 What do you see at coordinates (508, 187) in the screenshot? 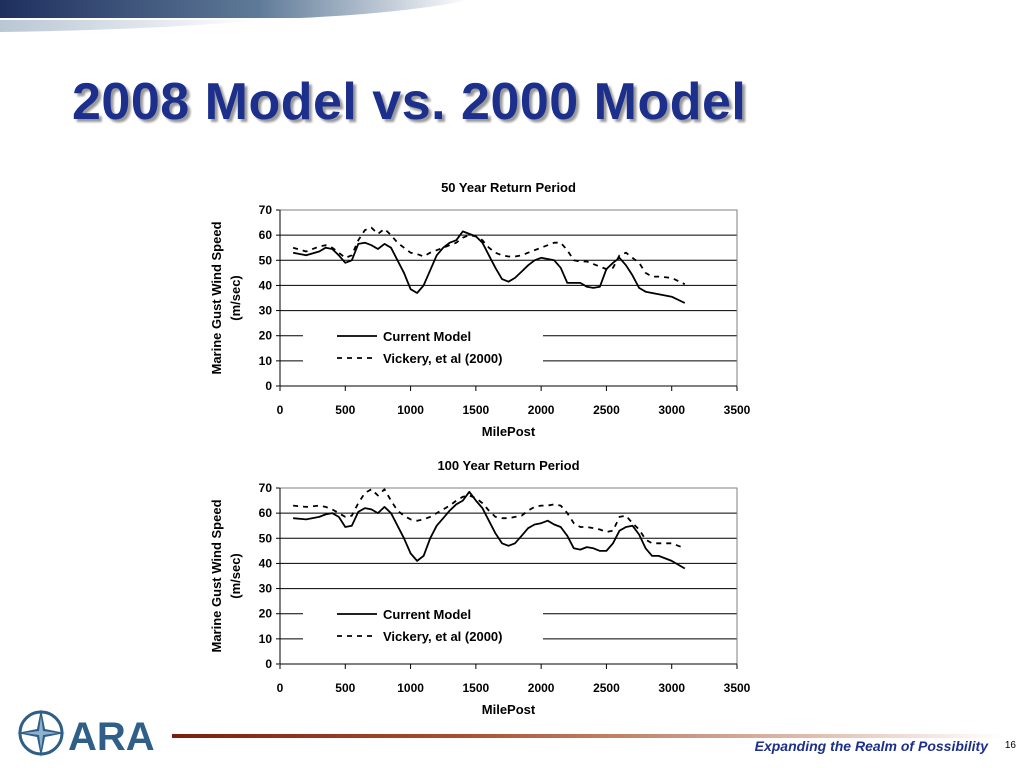
I see `chart-title: 50 Year Return Period` at bounding box center [508, 187].